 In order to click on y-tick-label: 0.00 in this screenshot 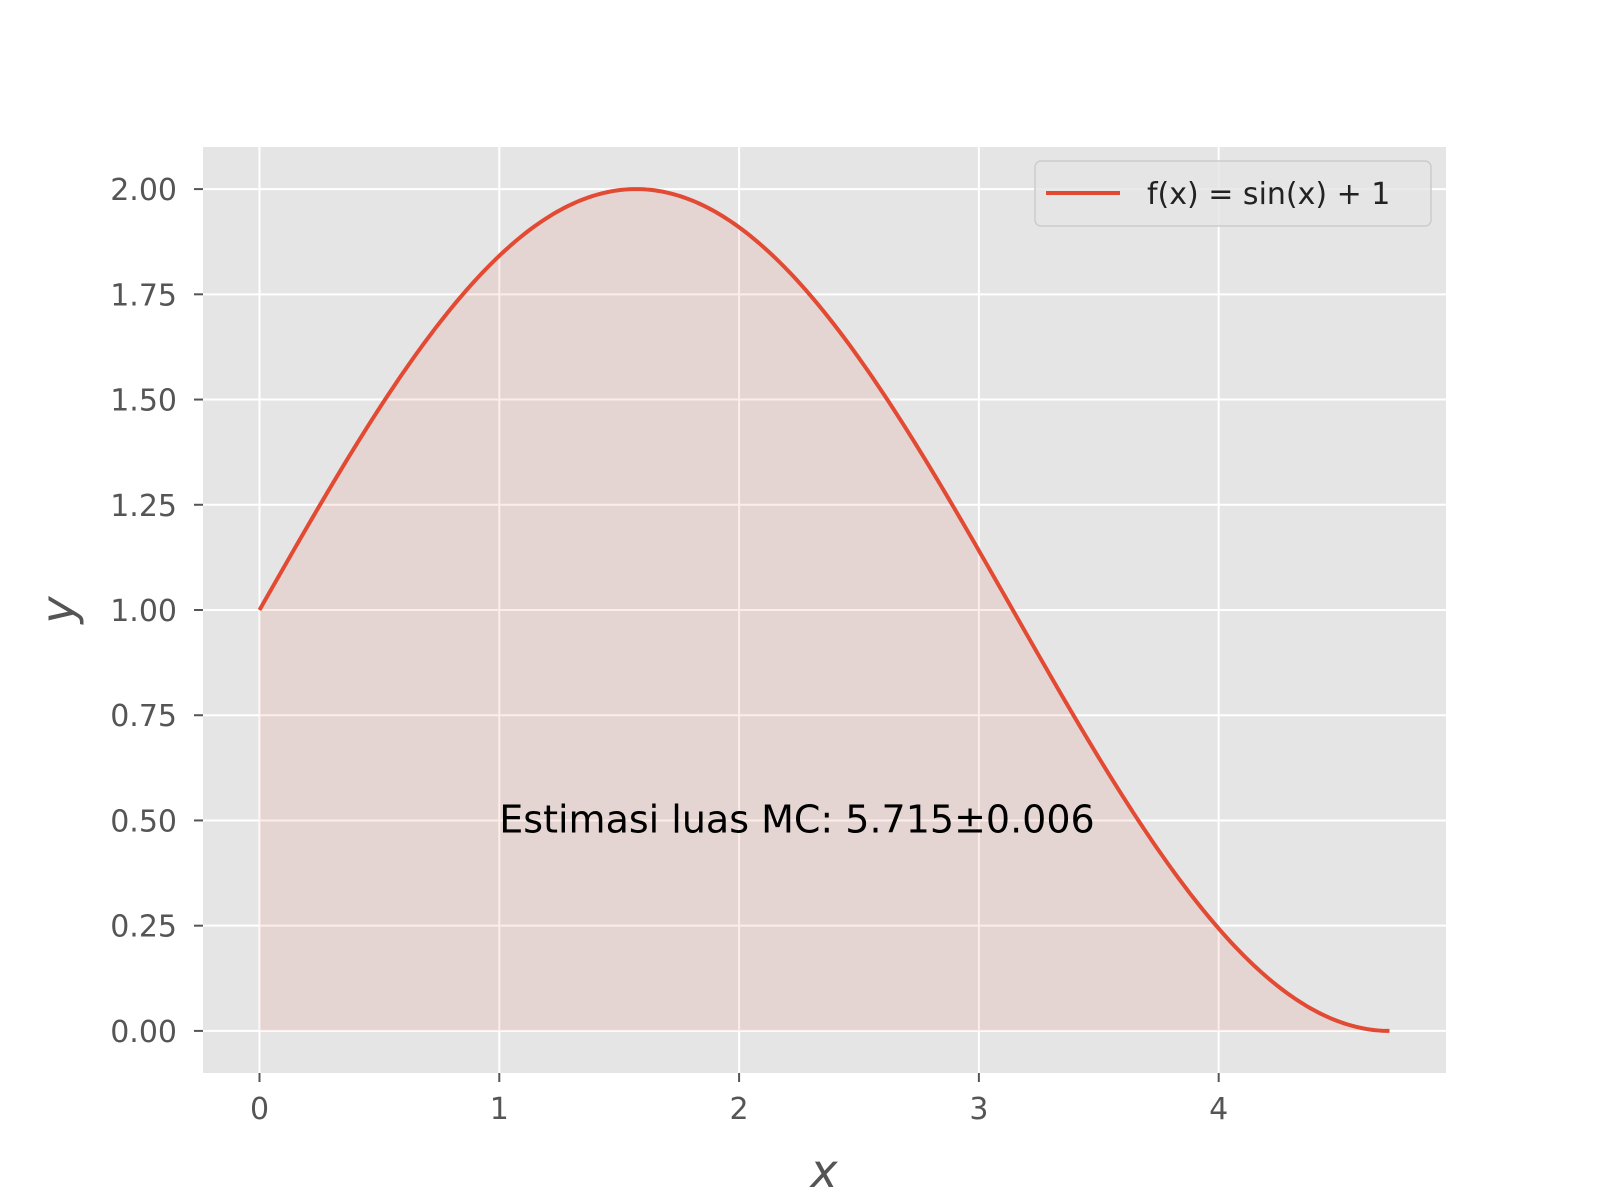, I will do `click(143, 1032)`.